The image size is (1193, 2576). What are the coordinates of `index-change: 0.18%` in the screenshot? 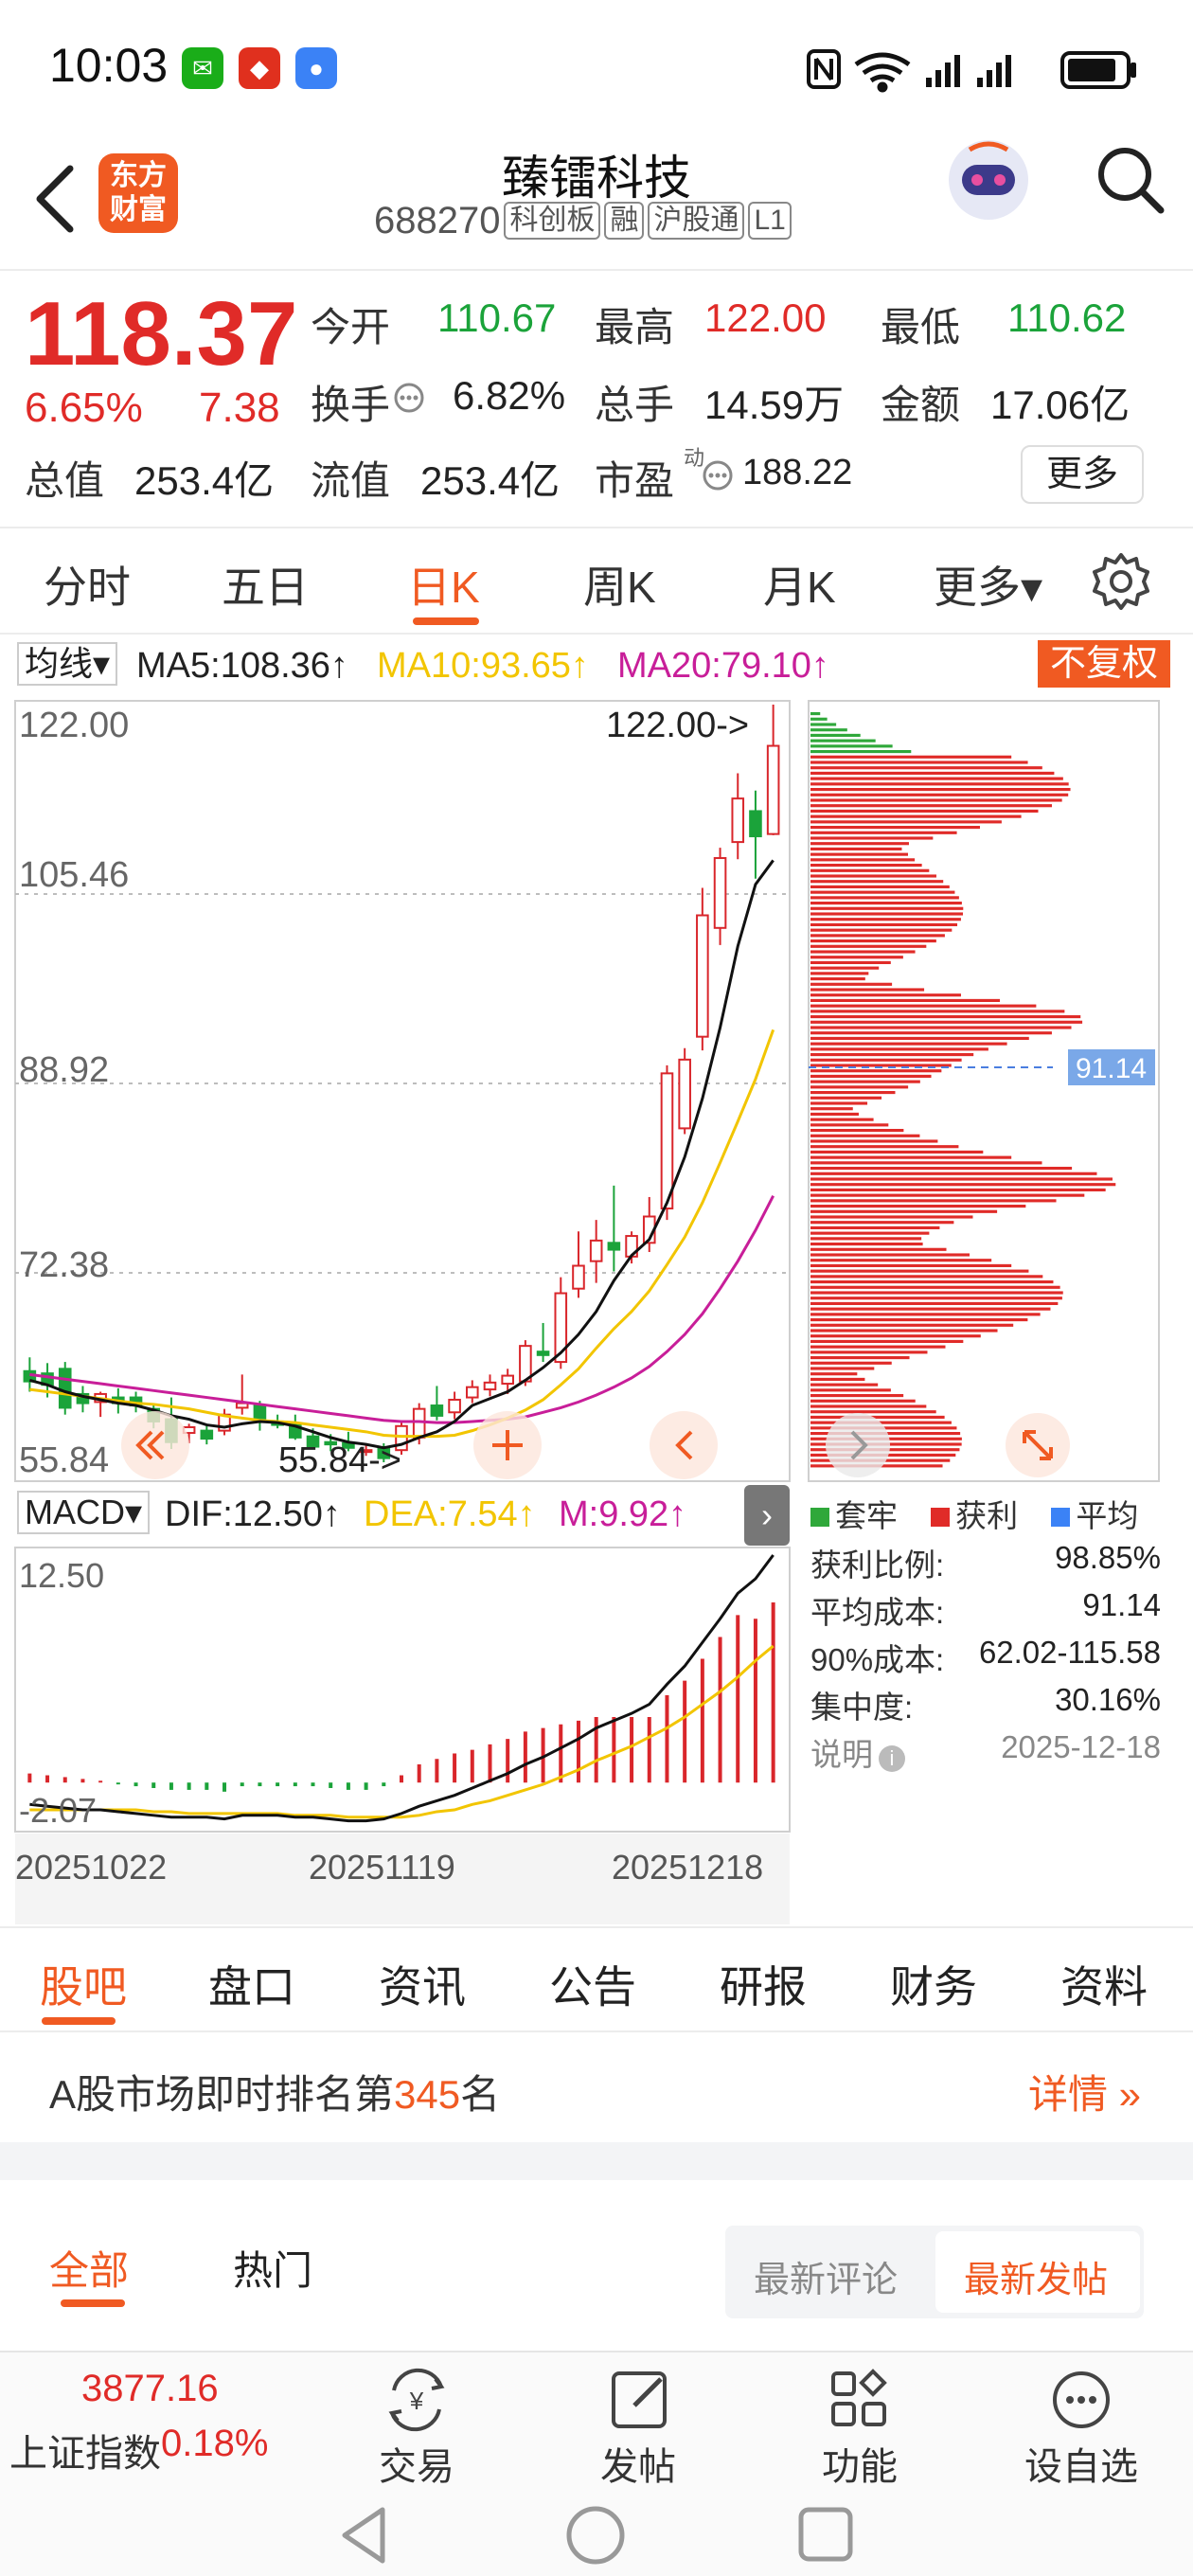 It's located at (215, 2443).